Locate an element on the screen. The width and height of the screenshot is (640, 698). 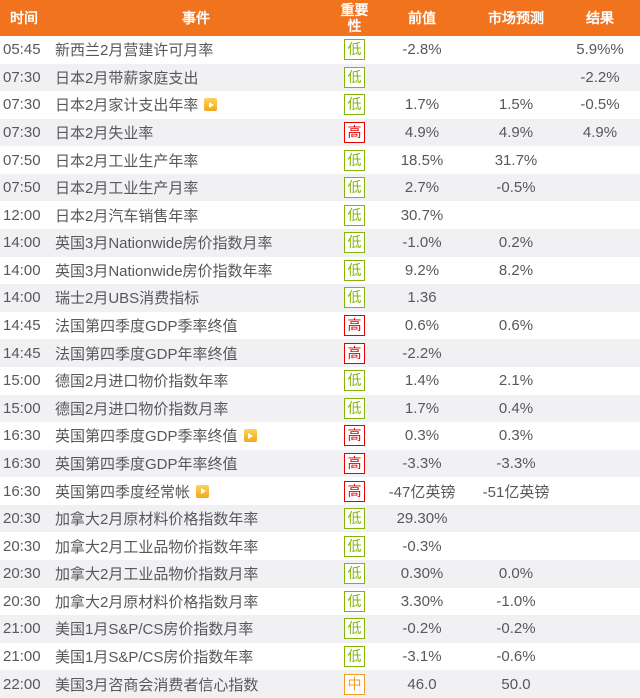
event-cell: 加拿大2月工业品物价指数年率 is located at coordinates (196, 546).